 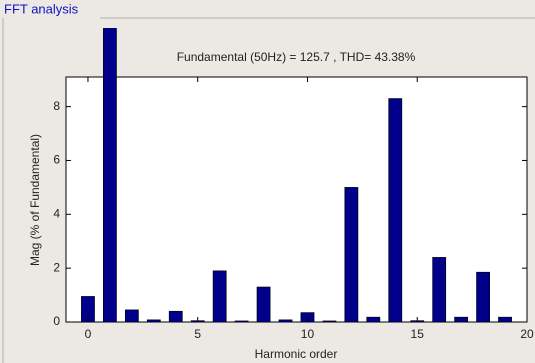 I want to click on y-tick-label: 2, so click(x=56, y=267).